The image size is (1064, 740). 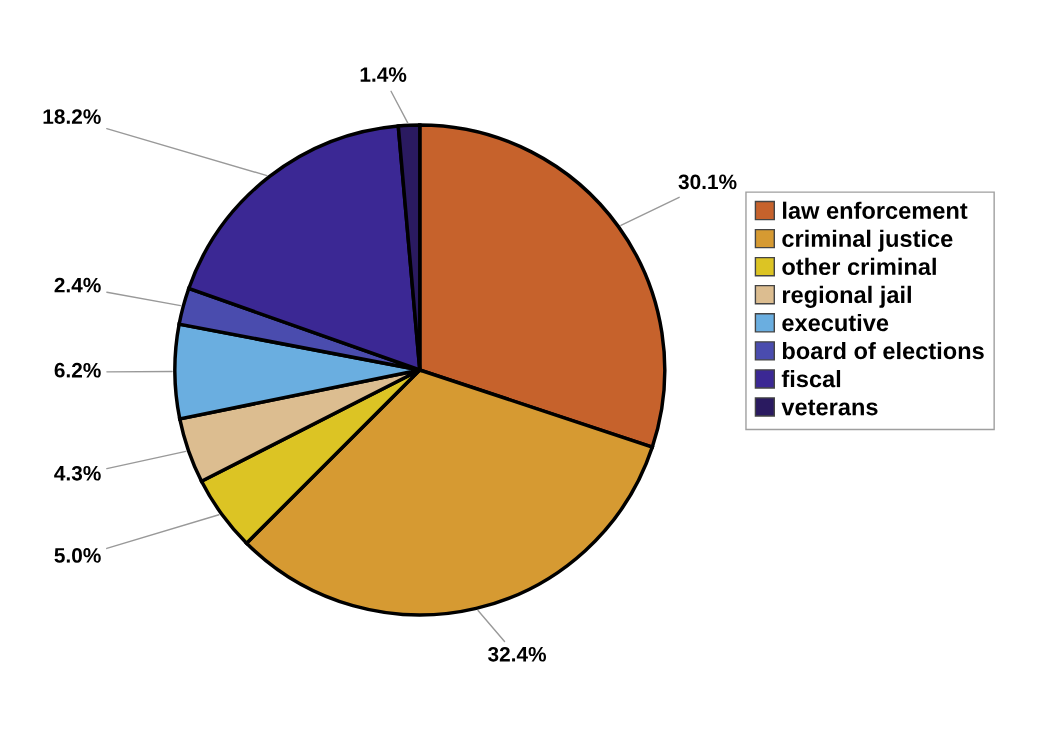 I want to click on data-label: 5.0%, so click(x=77, y=555).